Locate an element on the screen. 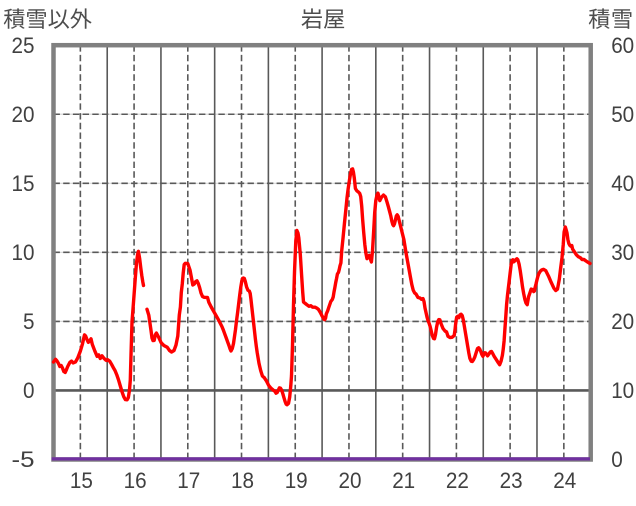  svg-text: 60 is located at coordinates (622, 45).